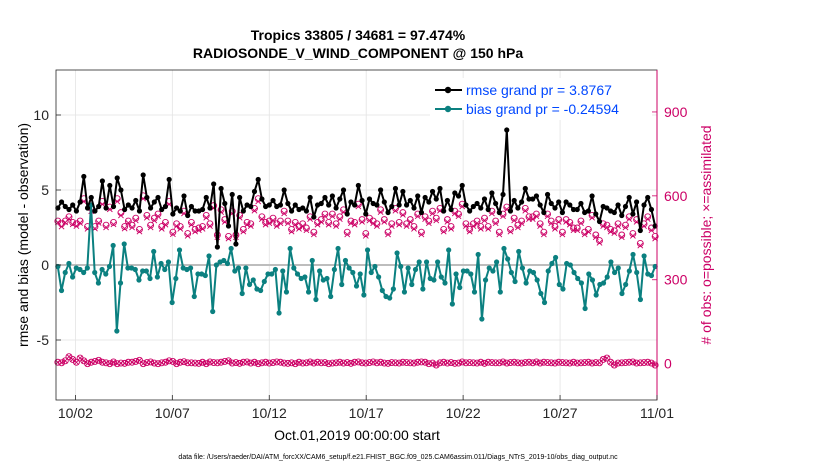 The height and width of the screenshot is (470, 830). I want to click on legend-bias-marker, so click(448, 109).